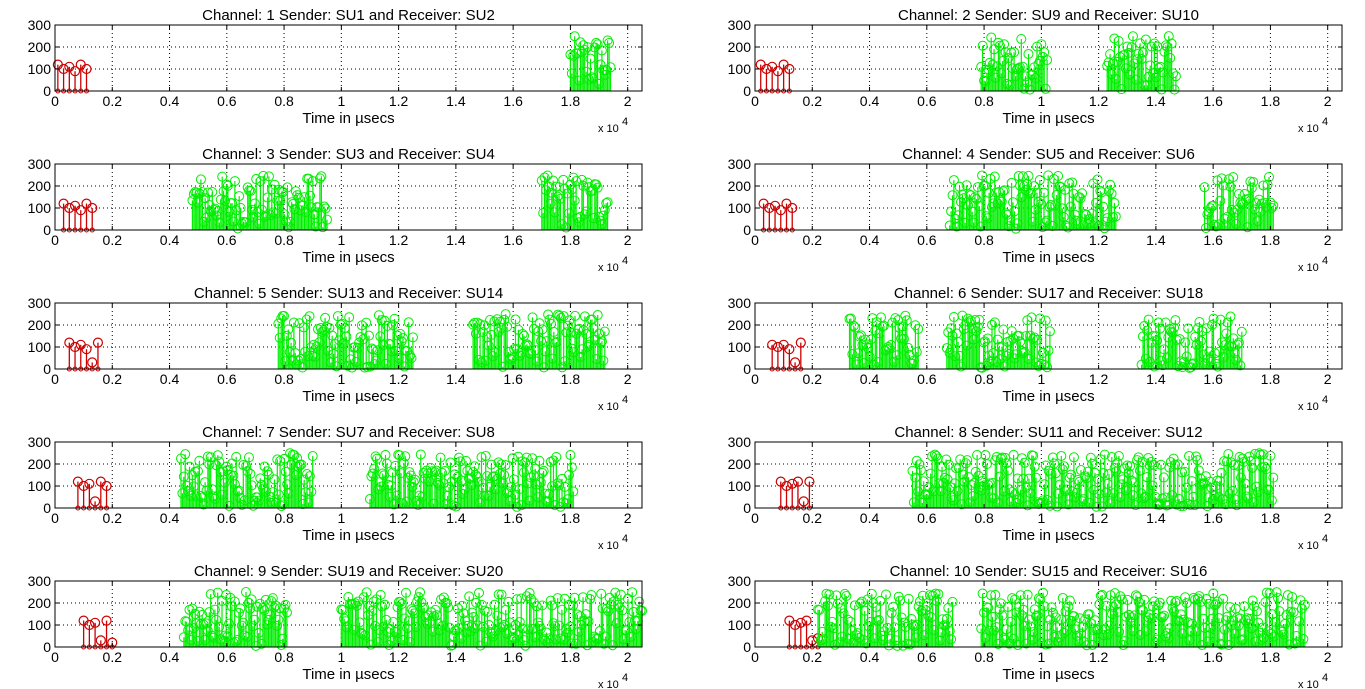  What do you see at coordinates (399, 240) in the screenshot?
I see `x-tick-label: 1.2` at bounding box center [399, 240].